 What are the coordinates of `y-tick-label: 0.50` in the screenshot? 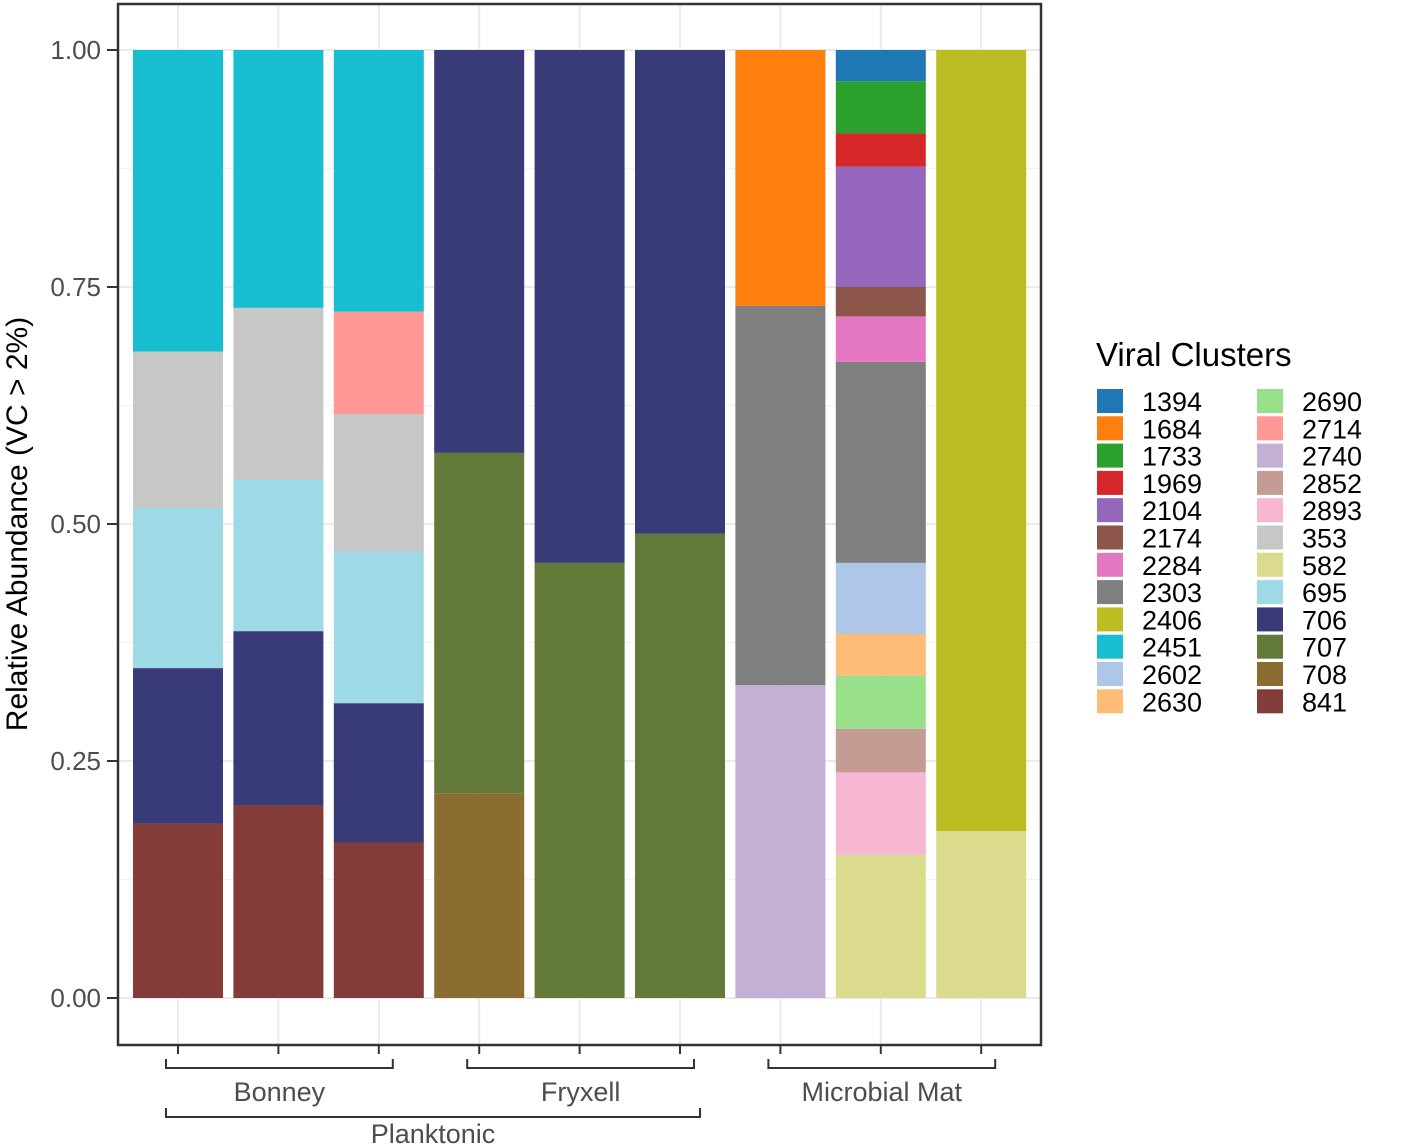 It's located at (75, 524).